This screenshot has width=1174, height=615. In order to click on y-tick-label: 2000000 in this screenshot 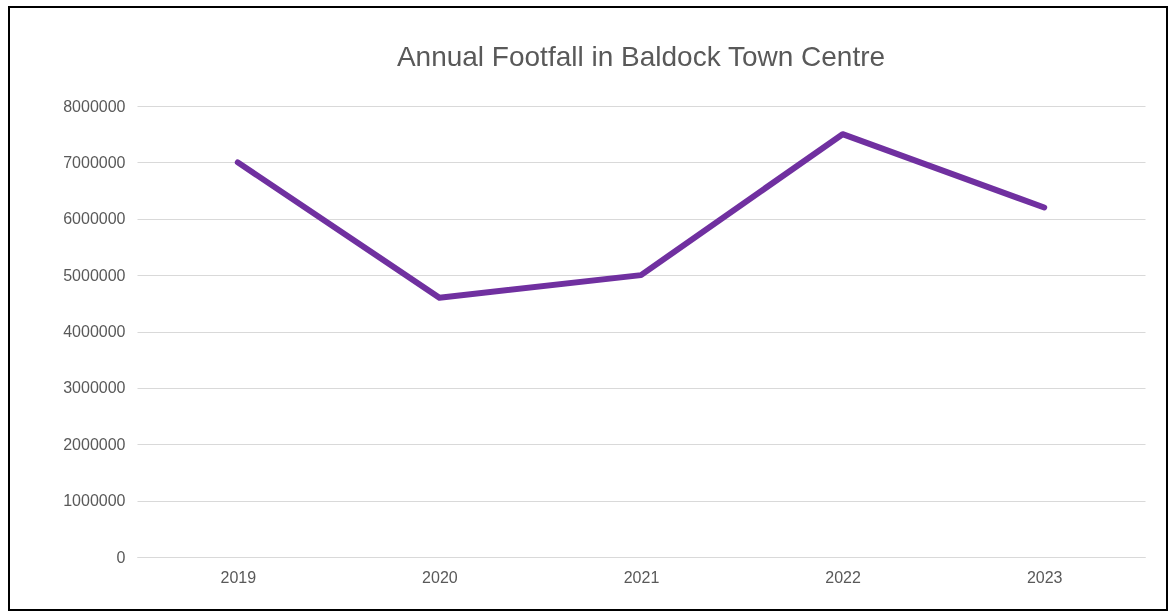, I will do `click(94, 444)`.